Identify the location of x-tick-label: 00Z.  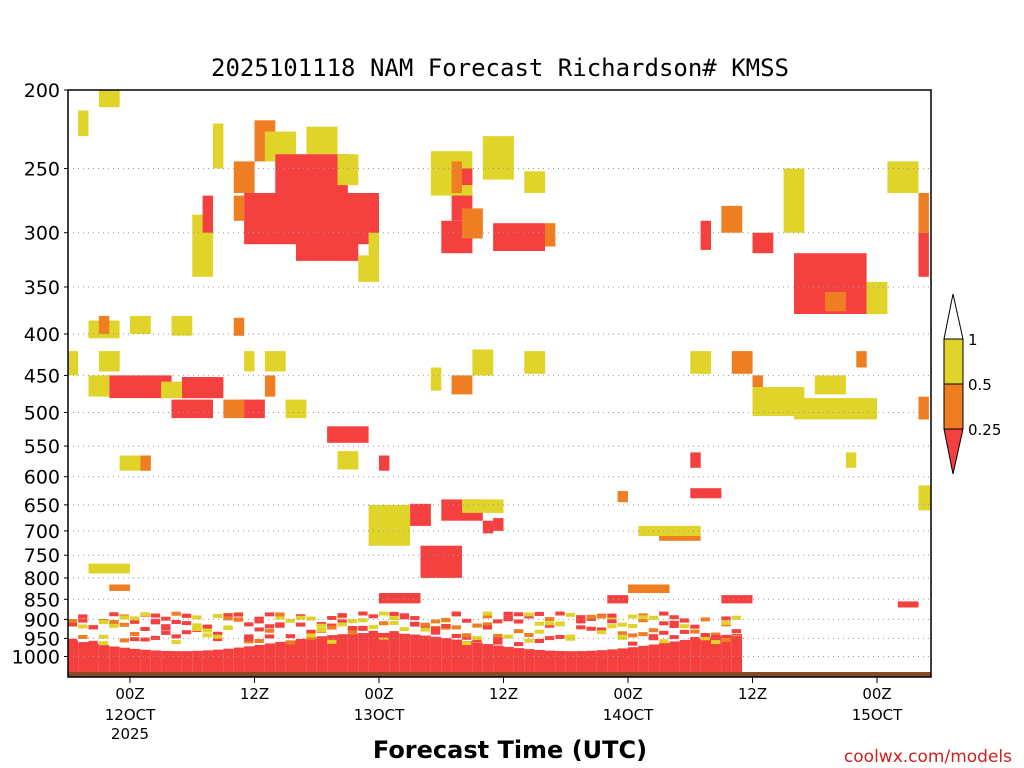
(627, 694).